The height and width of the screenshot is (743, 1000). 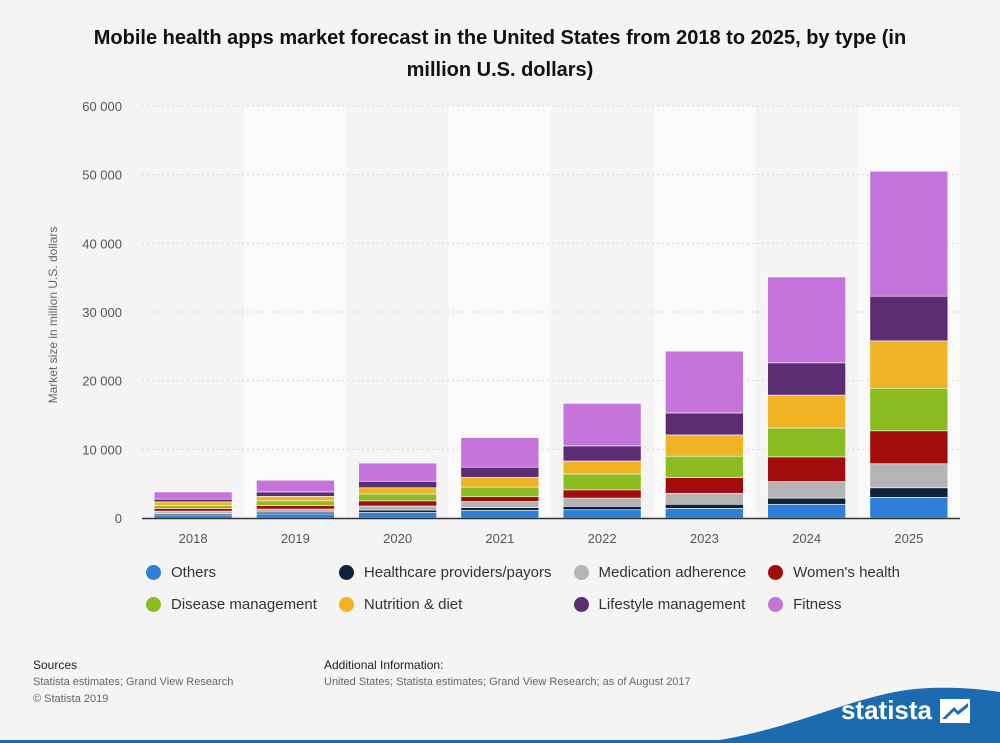 What do you see at coordinates (102, 106) in the screenshot?
I see `y-tick-label: 60 000` at bounding box center [102, 106].